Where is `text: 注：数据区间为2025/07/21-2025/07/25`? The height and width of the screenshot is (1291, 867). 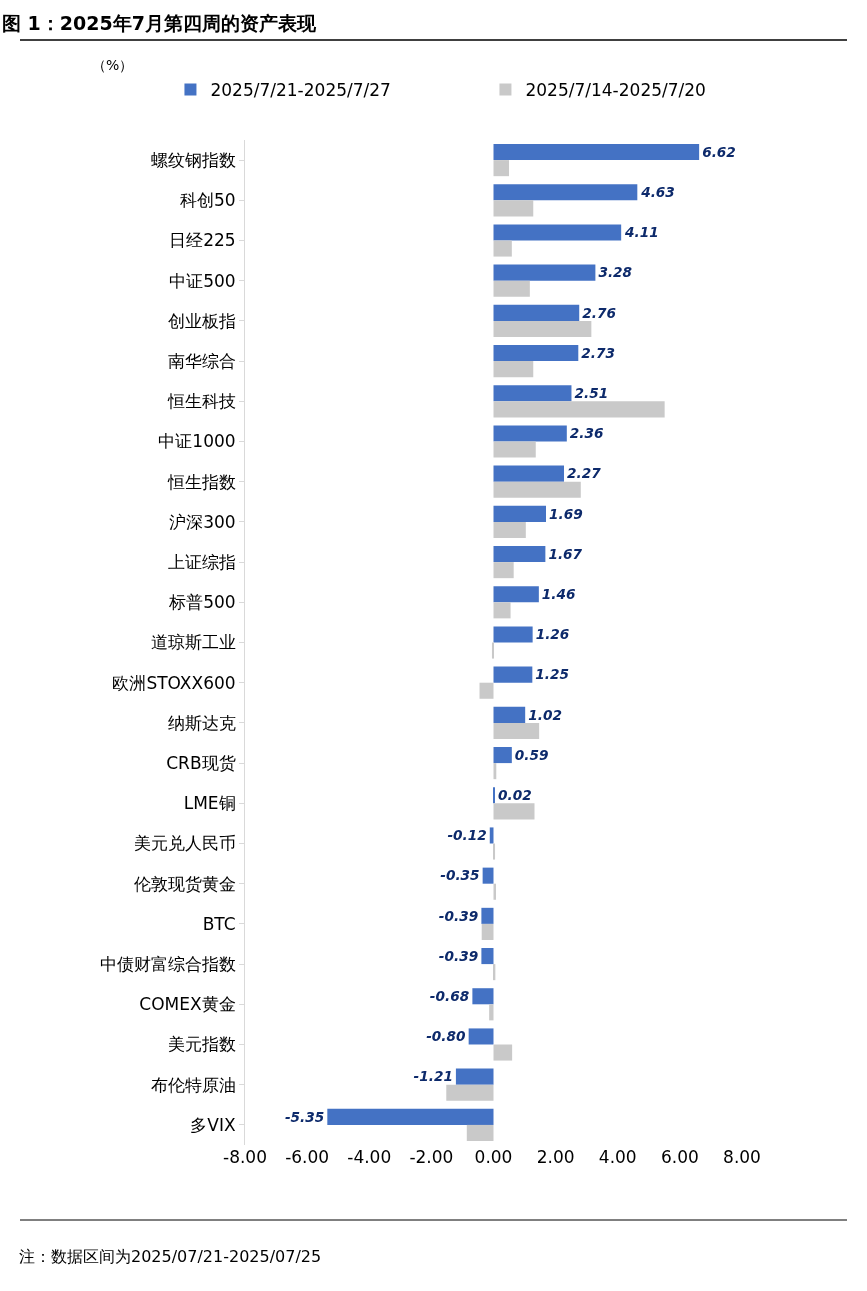 text: 注：数据区间为2025/07/21-2025/07/25 is located at coordinates (170, 1256).